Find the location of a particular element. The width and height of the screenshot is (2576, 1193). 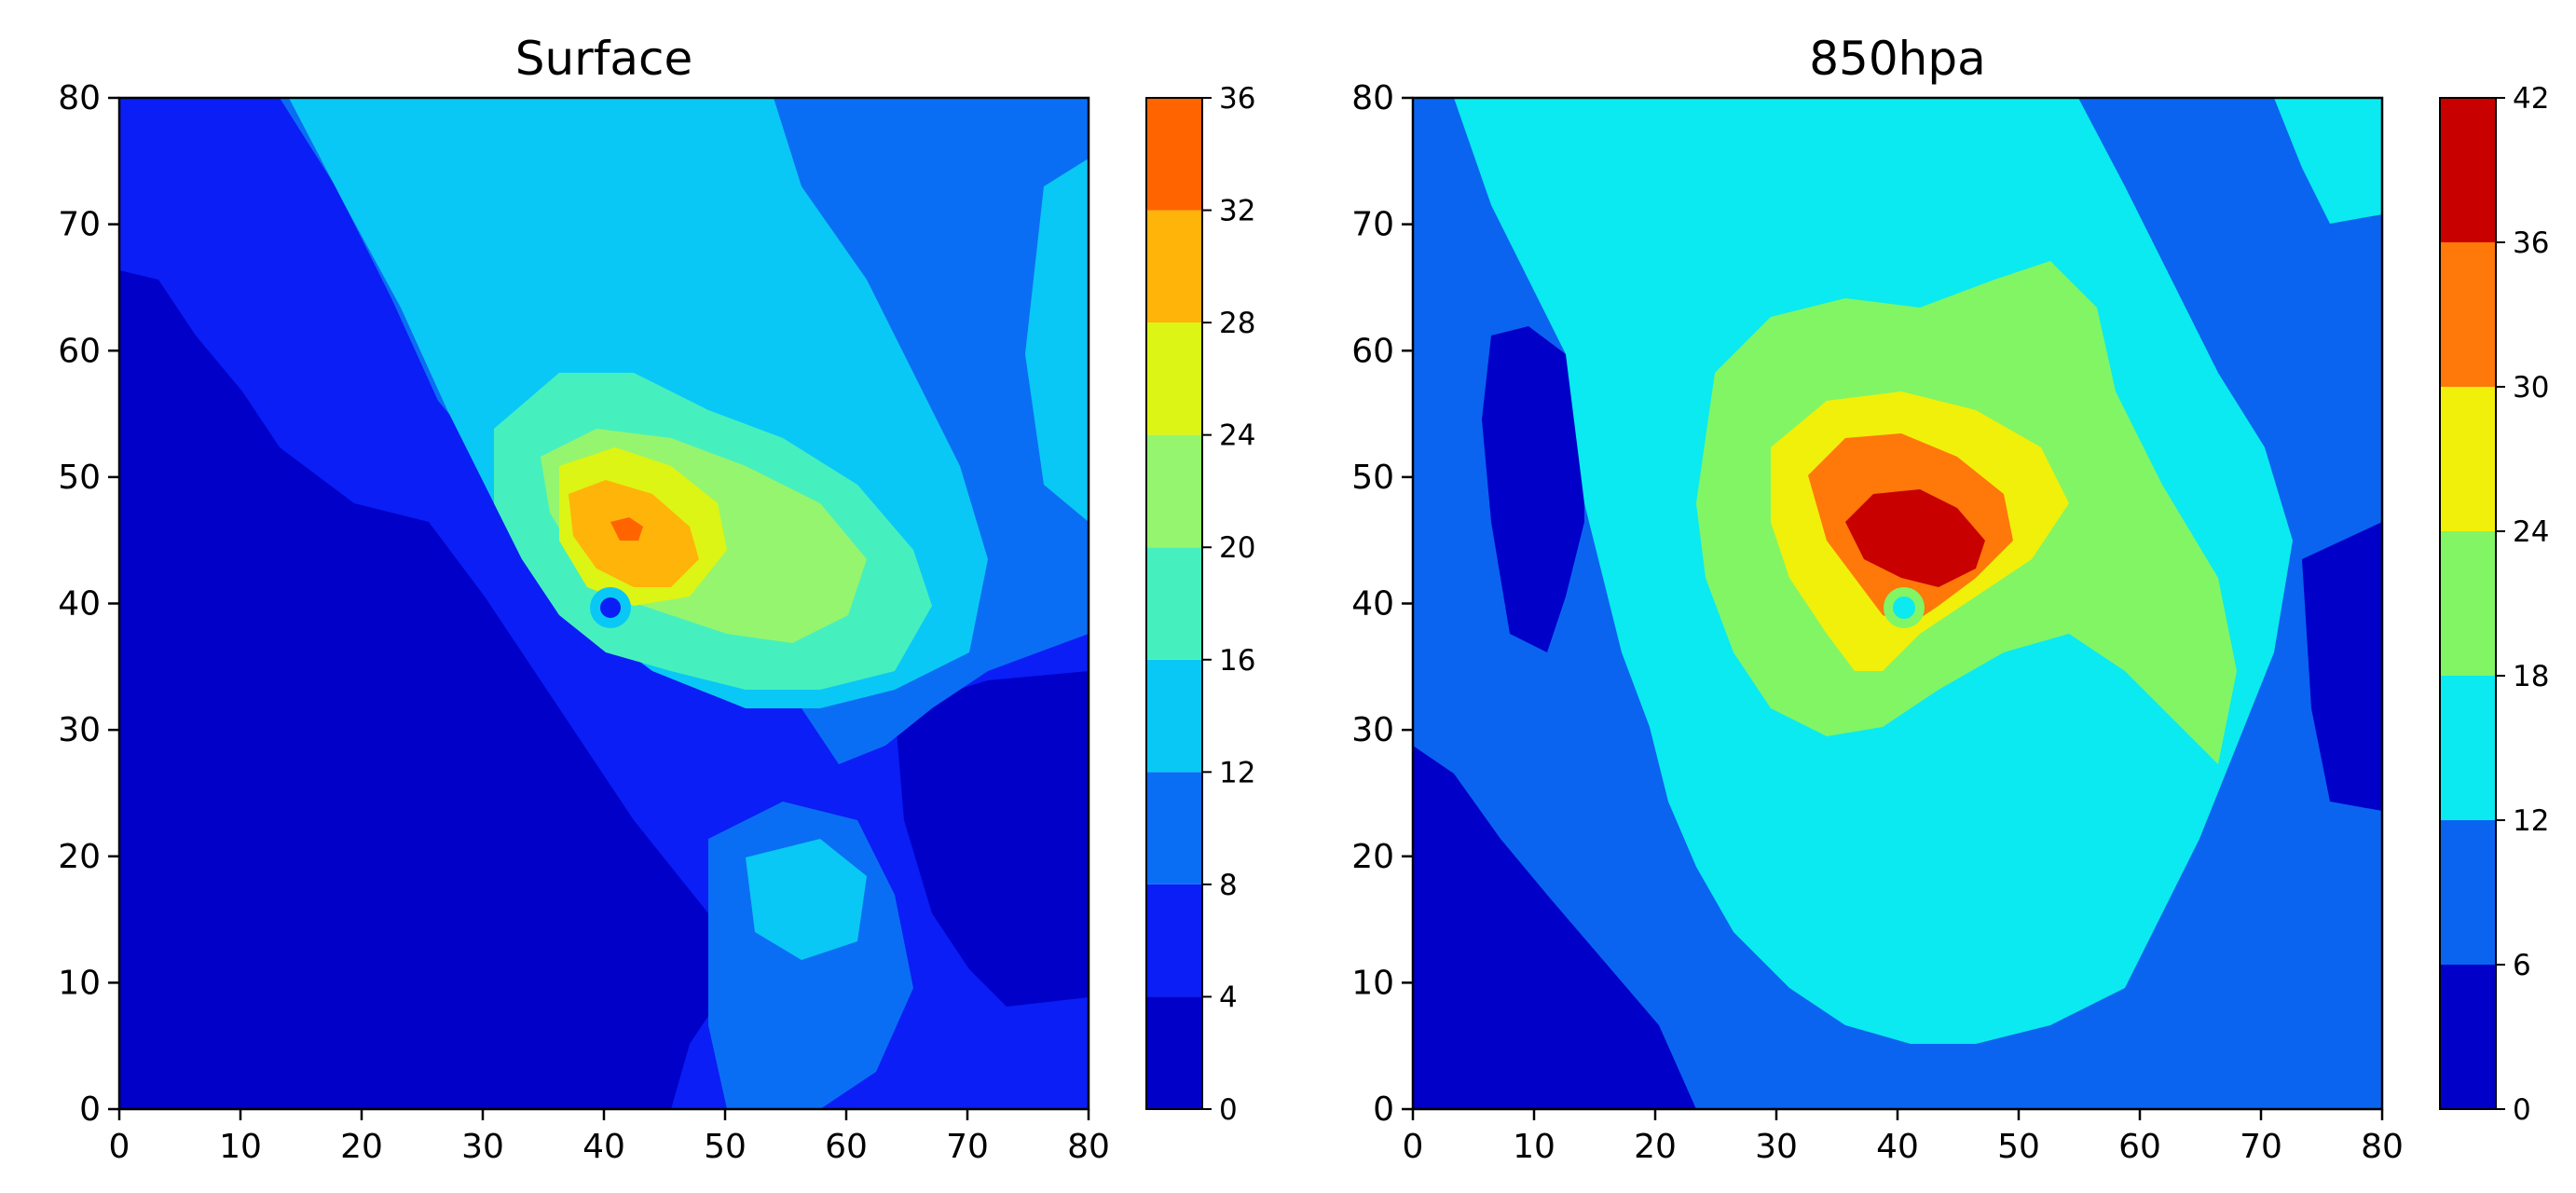

colorbar-tick-label: 4 is located at coordinates (1228, 997).